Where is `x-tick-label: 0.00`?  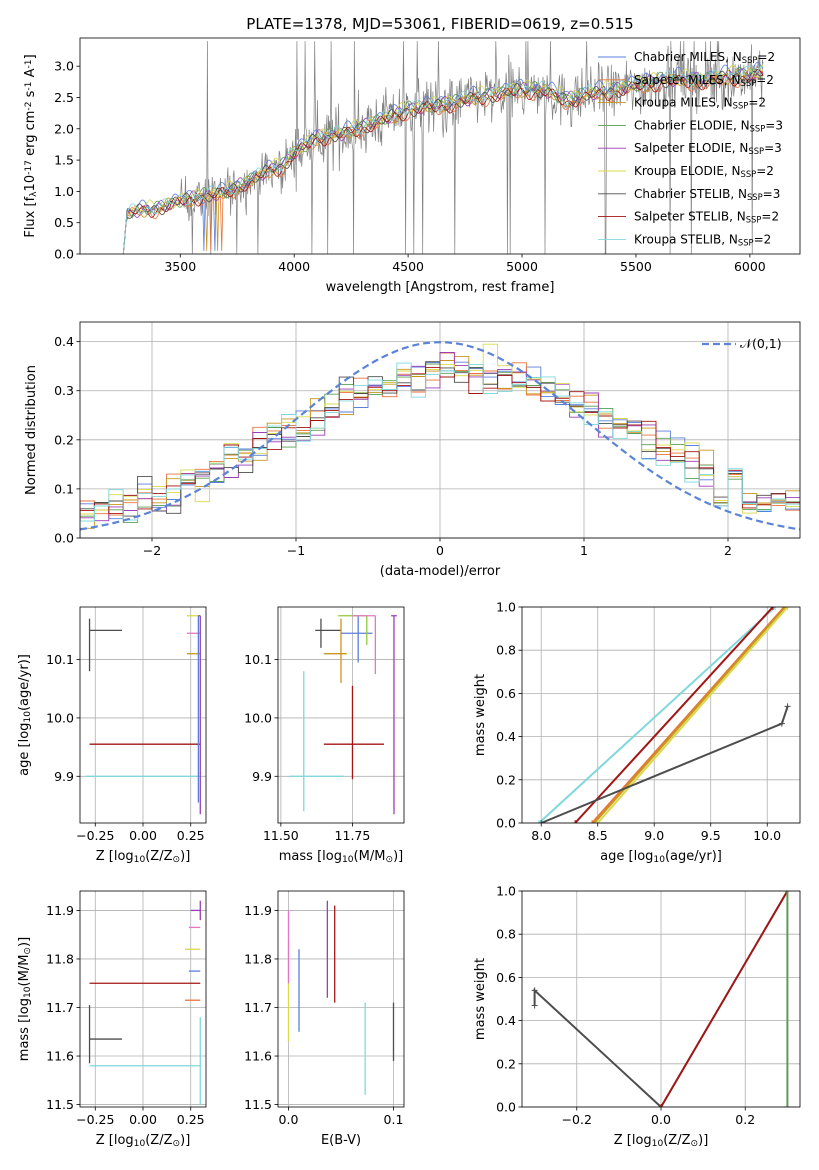
x-tick-label: 0.00 is located at coordinates (143, 1119).